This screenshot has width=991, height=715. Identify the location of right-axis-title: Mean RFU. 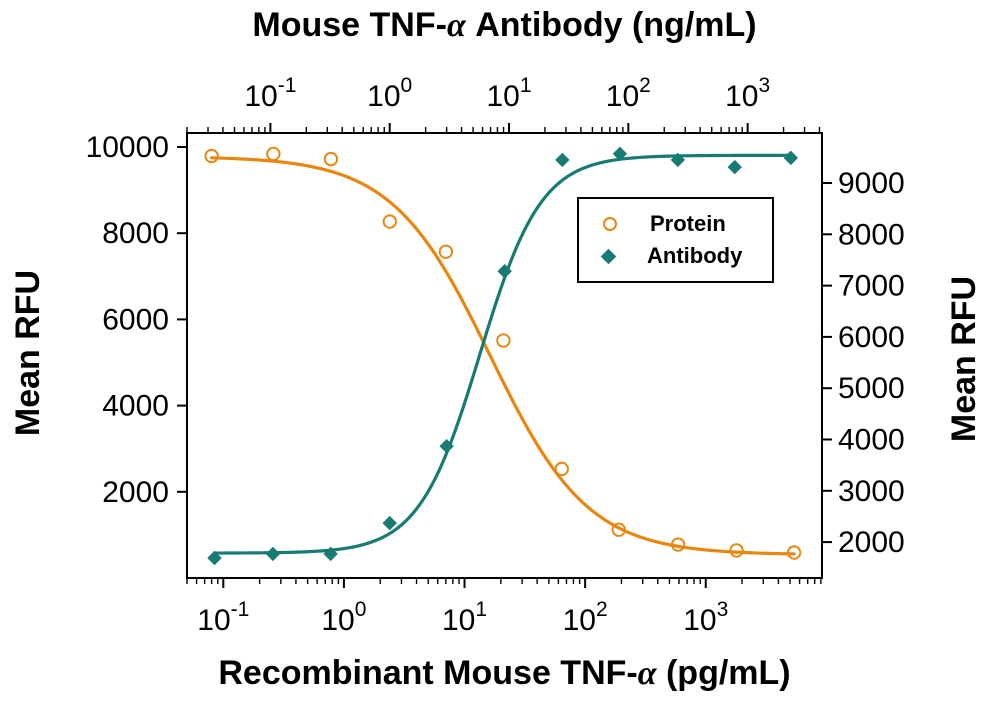
(964, 359).